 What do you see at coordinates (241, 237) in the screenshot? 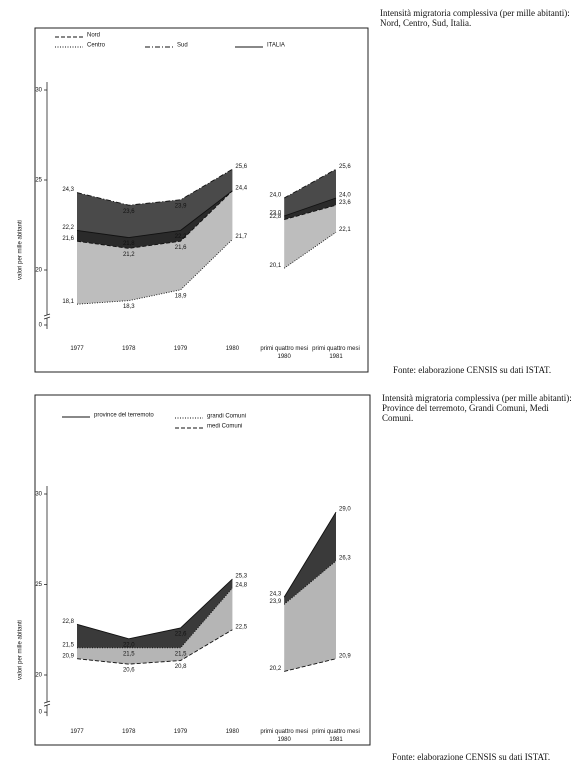
I see `value-label: 21,7` at bounding box center [241, 237].